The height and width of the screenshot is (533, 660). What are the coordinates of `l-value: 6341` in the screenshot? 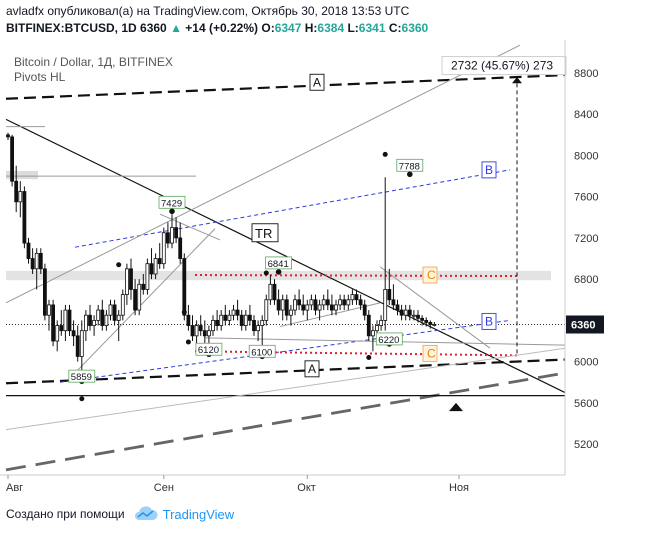 It's located at (372, 28).